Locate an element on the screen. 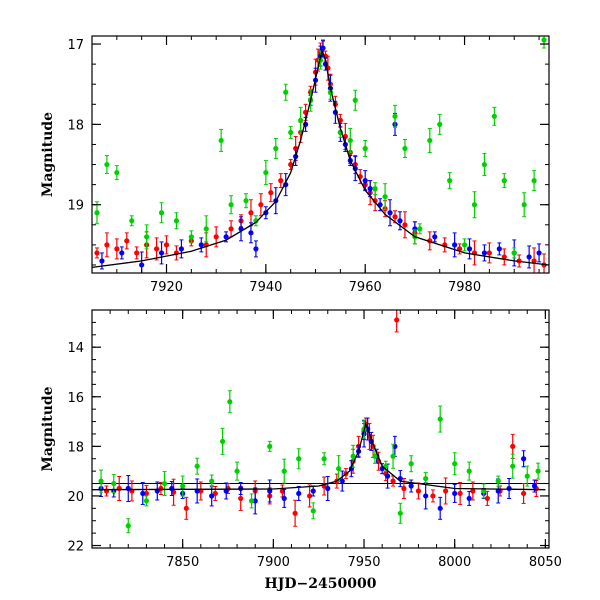 Image resolution: width=600 pixels, height=600 pixels. x-tick-label: 7850 is located at coordinates (182, 562).